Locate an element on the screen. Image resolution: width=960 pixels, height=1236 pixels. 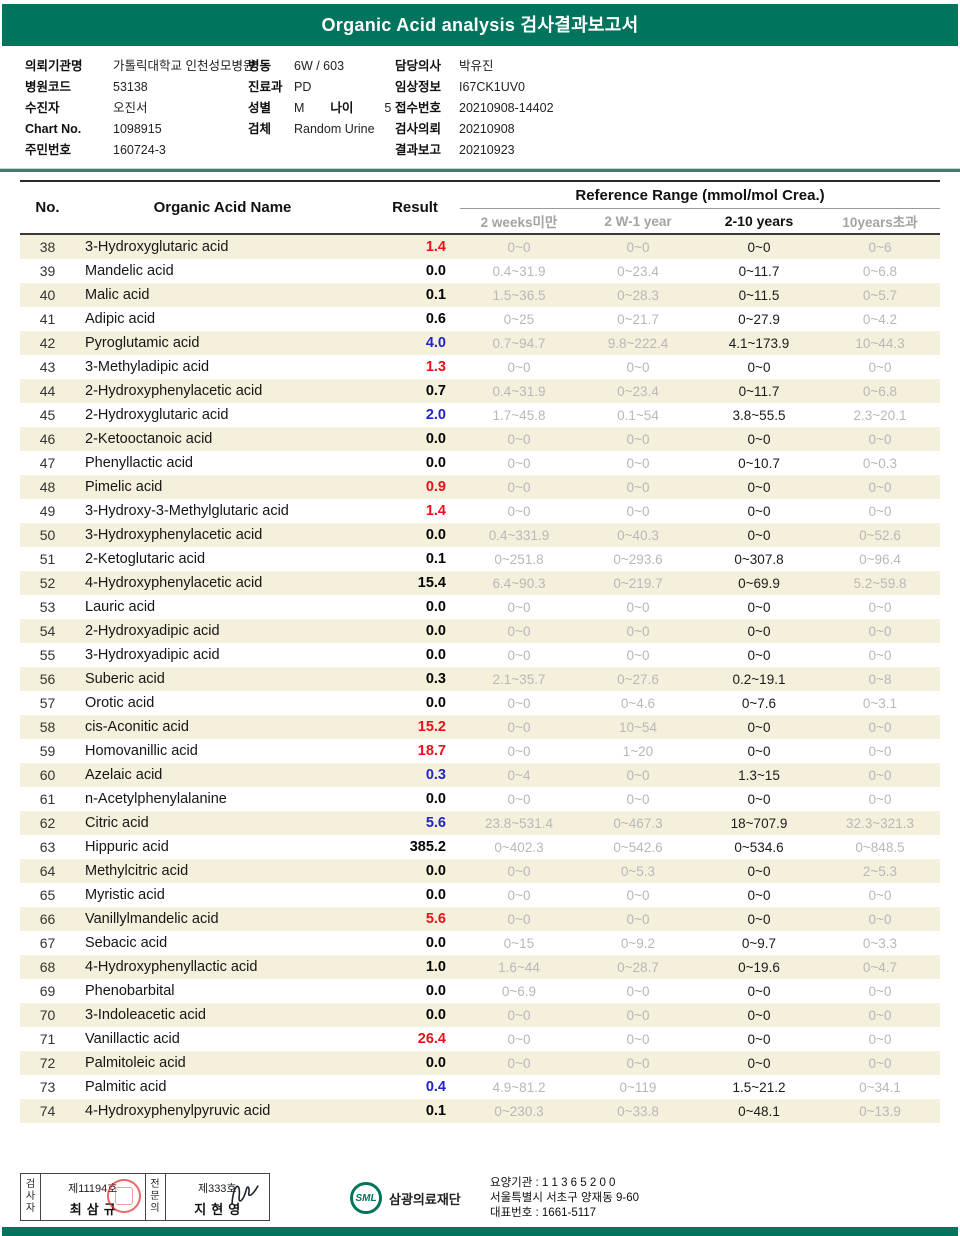
row-number: 56 is located at coordinates (47, 679).